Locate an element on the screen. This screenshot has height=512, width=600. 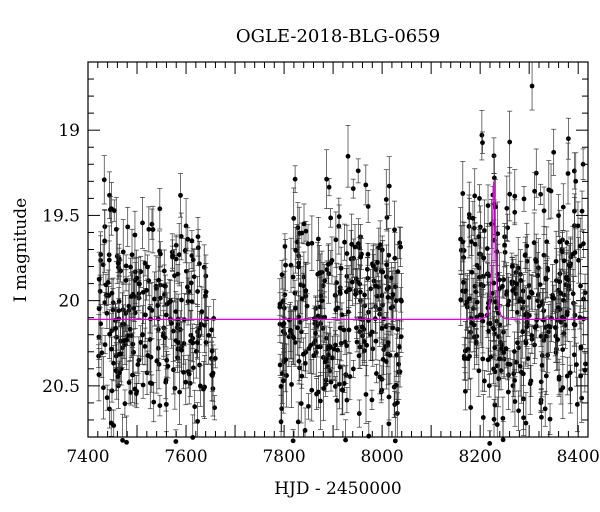
y-tick-labels: 19 19.5 20 20.5 is located at coordinates (61, 259).